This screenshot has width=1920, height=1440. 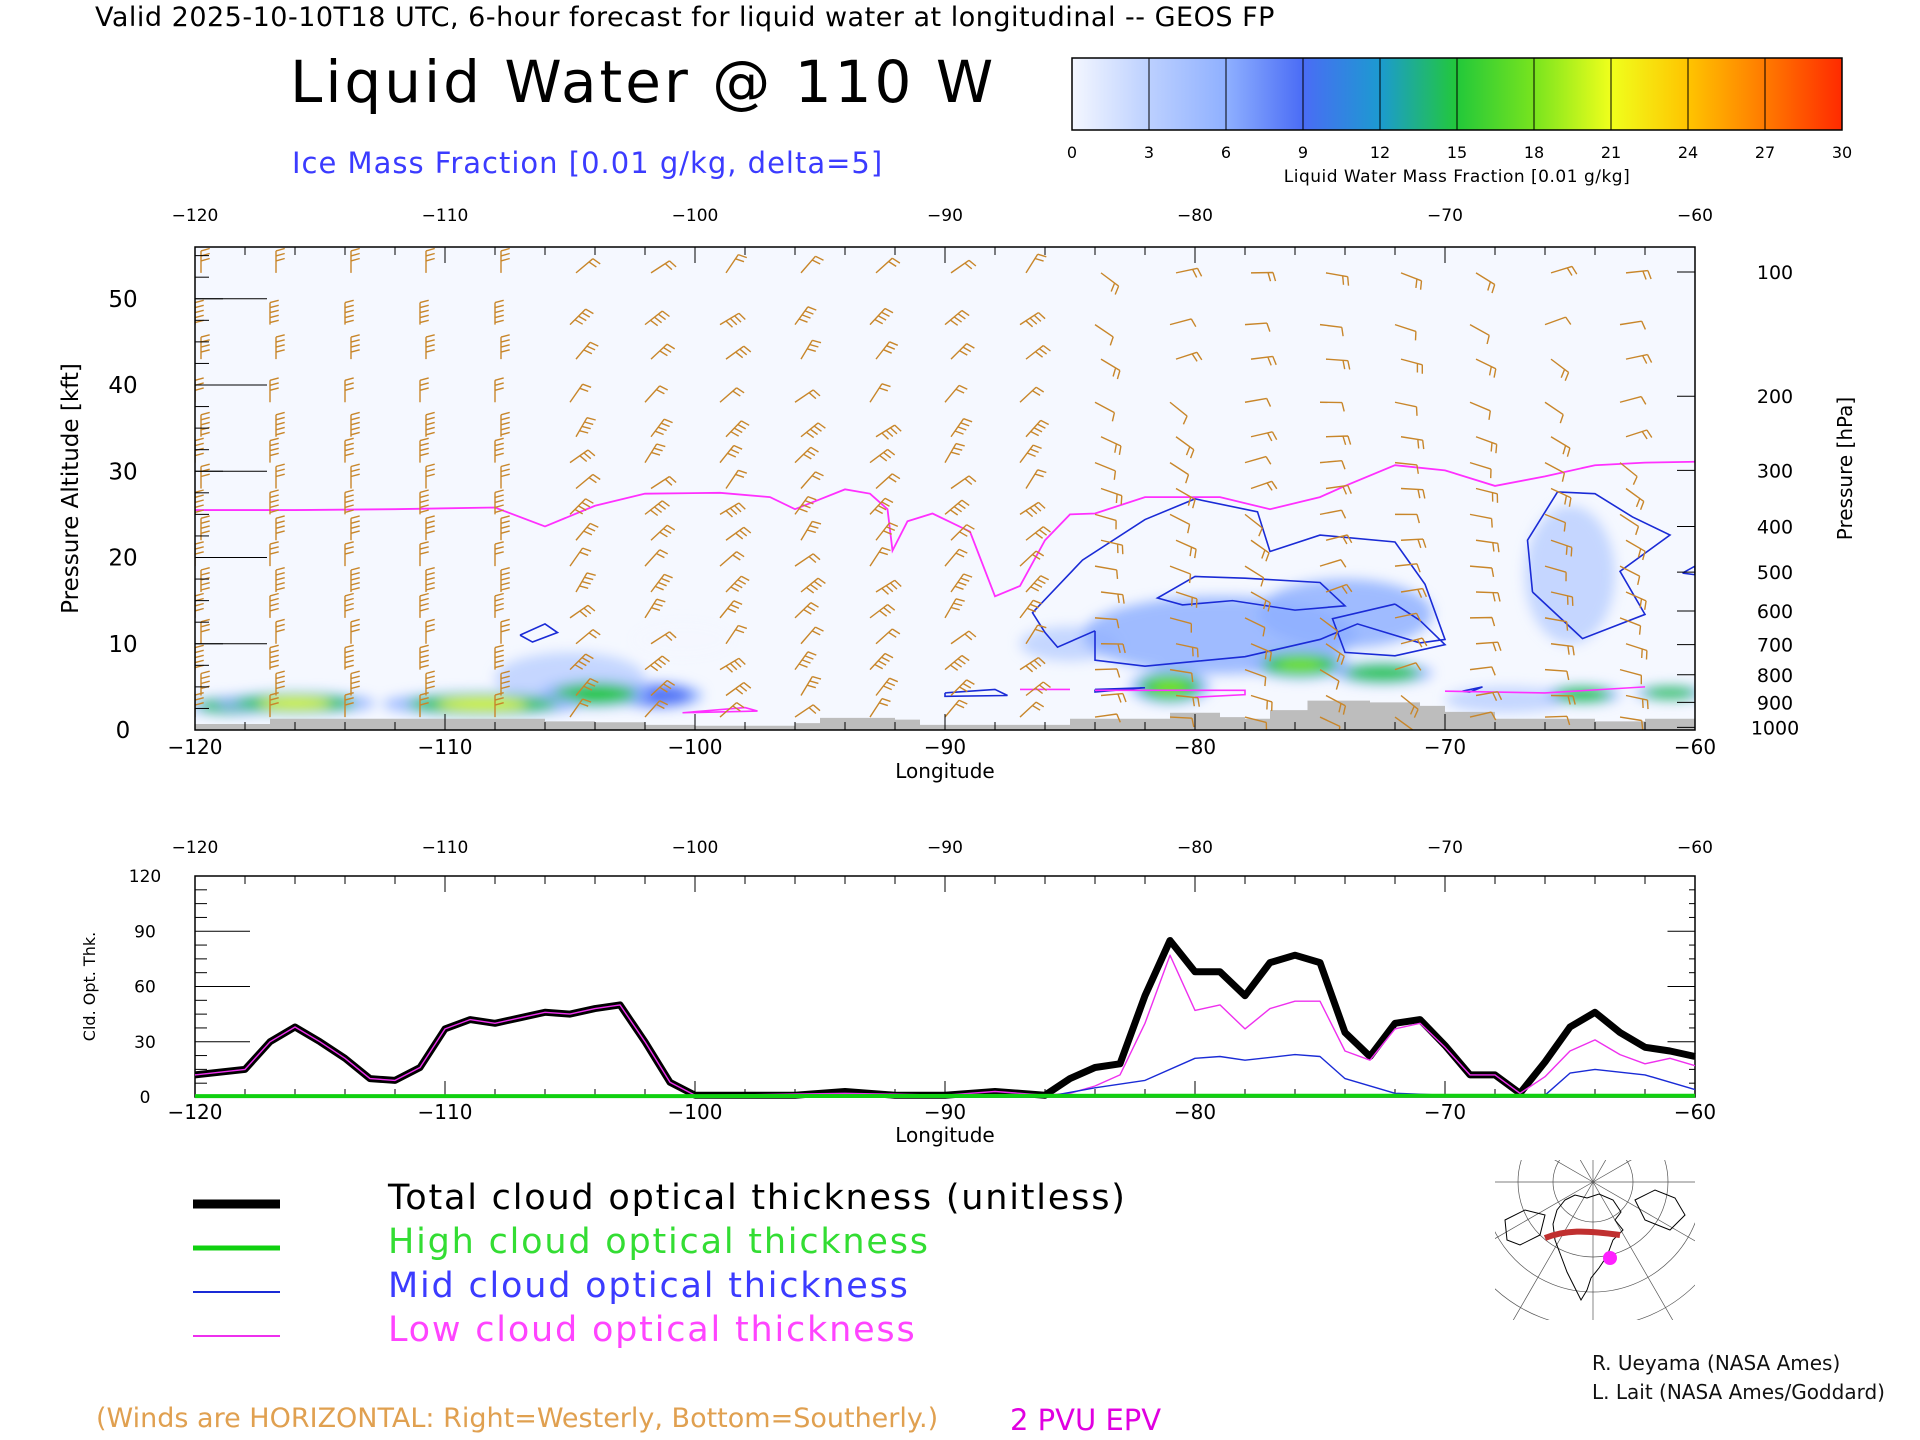 I want to click on legend-label-low: Low cloud optical thickness, so click(x=652, y=1330).